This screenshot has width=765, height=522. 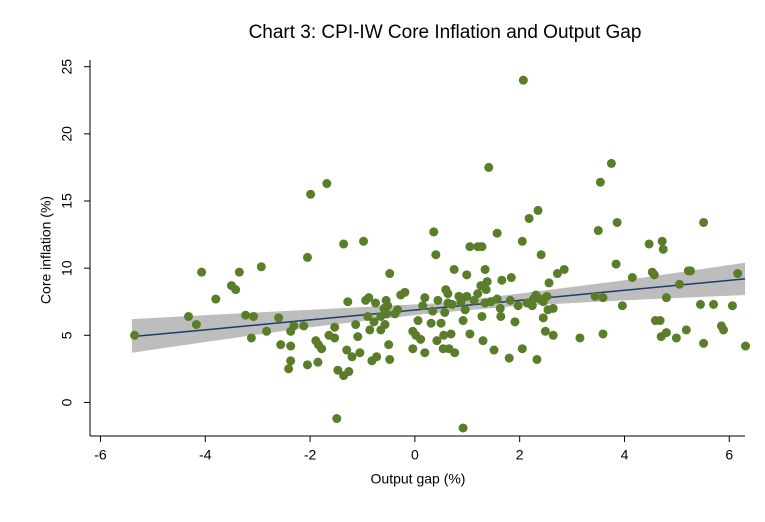 I want to click on x-tick-label: -2, so click(x=310, y=455).